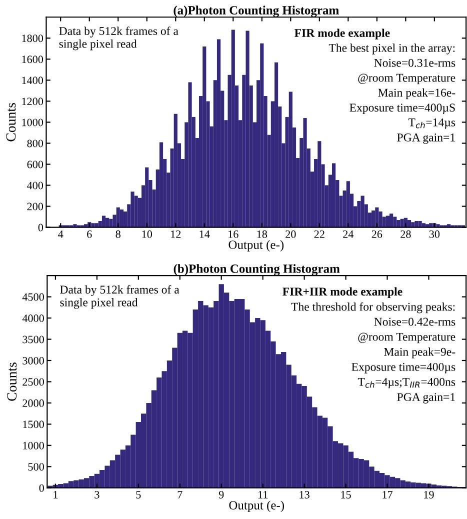 Image resolution: width=467 pixels, height=519 pixels. Describe the element at coordinates (342, 34) in the screenshot. I see `annotation: FIR mode example` at that location.